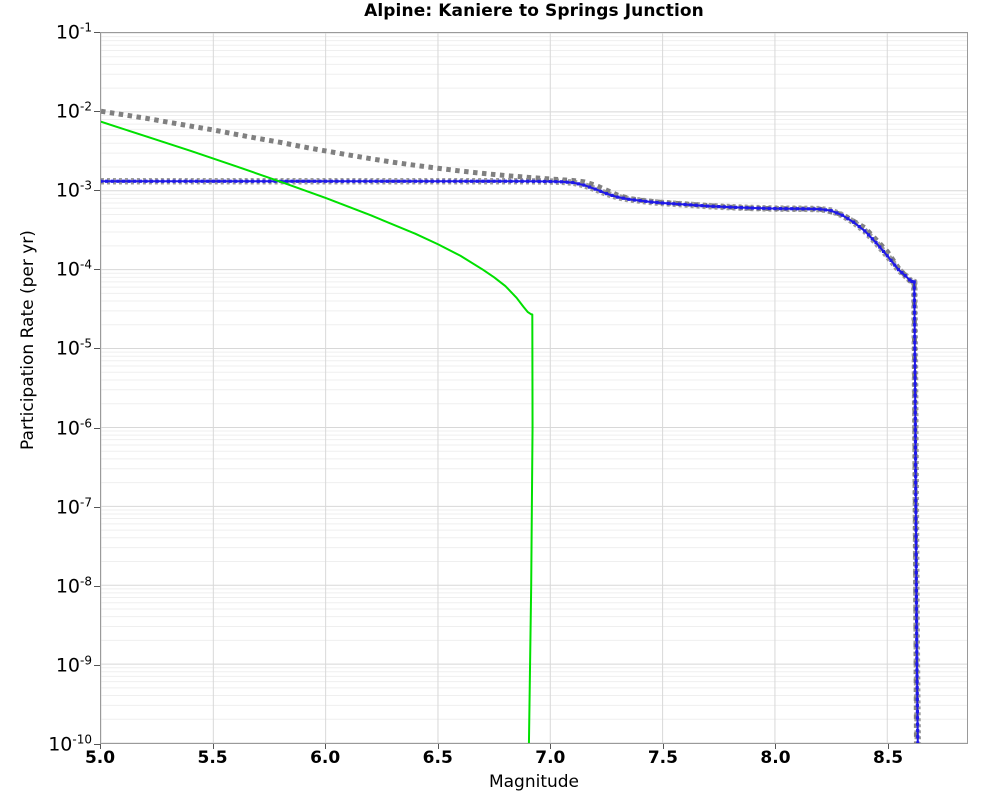 Image resolution: width=1000 pixels, height=800 pixels. Describe the element at coordinates (325, 758) in the screenshot. I see `x-tick-label: 6.0` at that location.